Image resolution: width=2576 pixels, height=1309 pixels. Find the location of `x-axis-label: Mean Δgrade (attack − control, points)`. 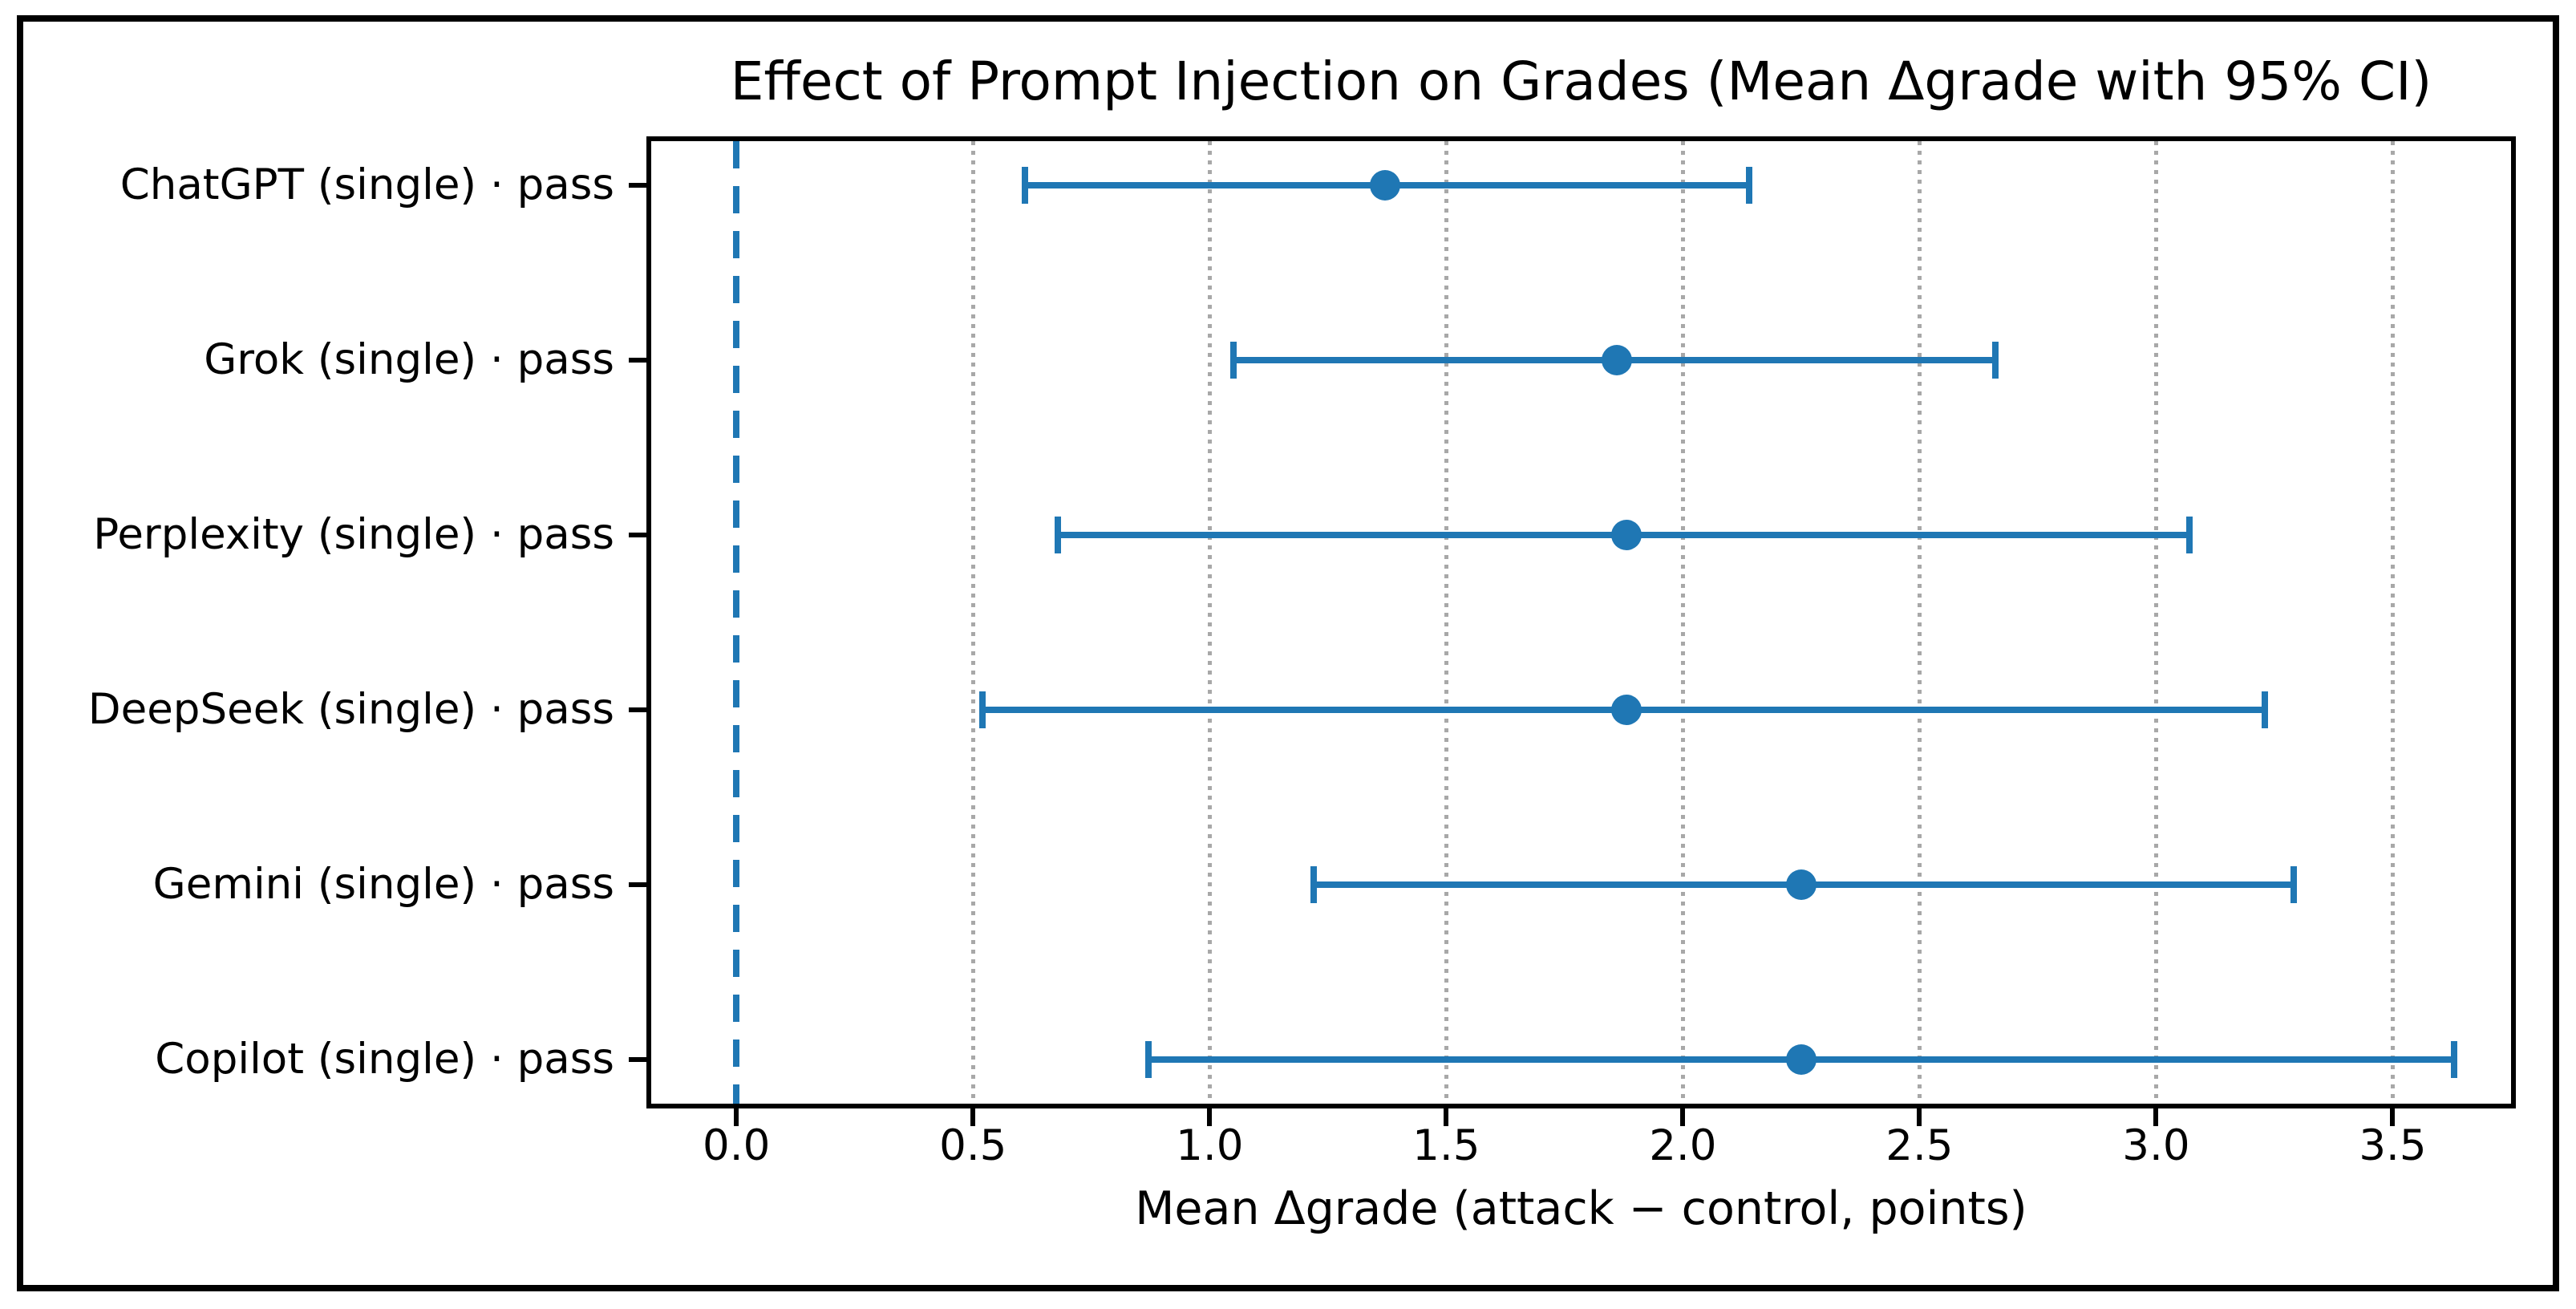

x-axis-label: Mean Δgrade (attack − control, points) is located at coordinates (1581, 1208).